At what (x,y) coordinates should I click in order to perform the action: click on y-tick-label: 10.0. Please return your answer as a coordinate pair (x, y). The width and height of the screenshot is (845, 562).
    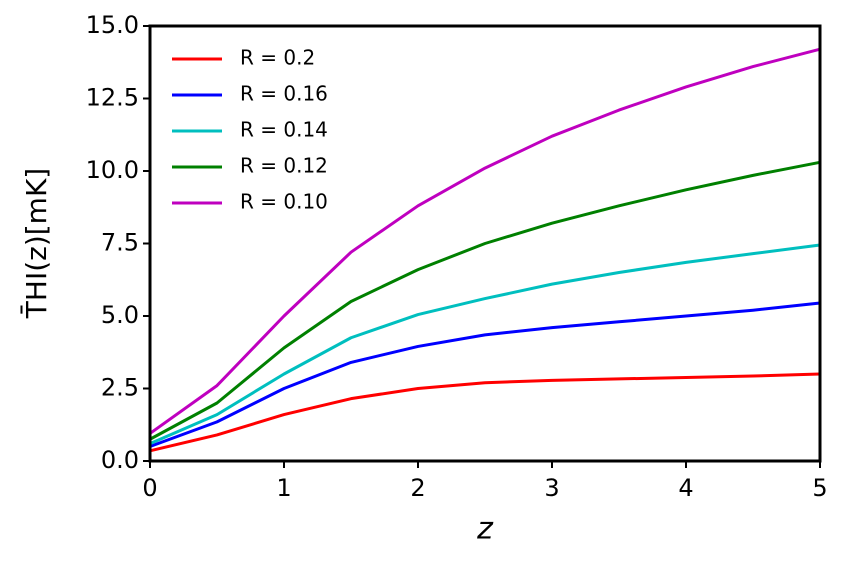
    Looking at the image, I should click on (112, 170).